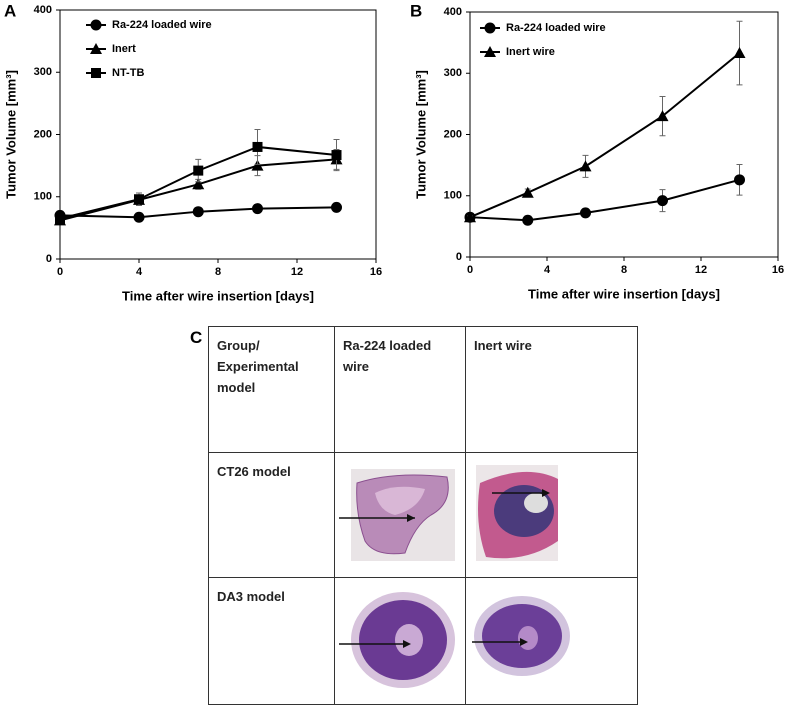 The image size is (787, 705). I want to click on legend-label: NT-TB, so click(128, 73).